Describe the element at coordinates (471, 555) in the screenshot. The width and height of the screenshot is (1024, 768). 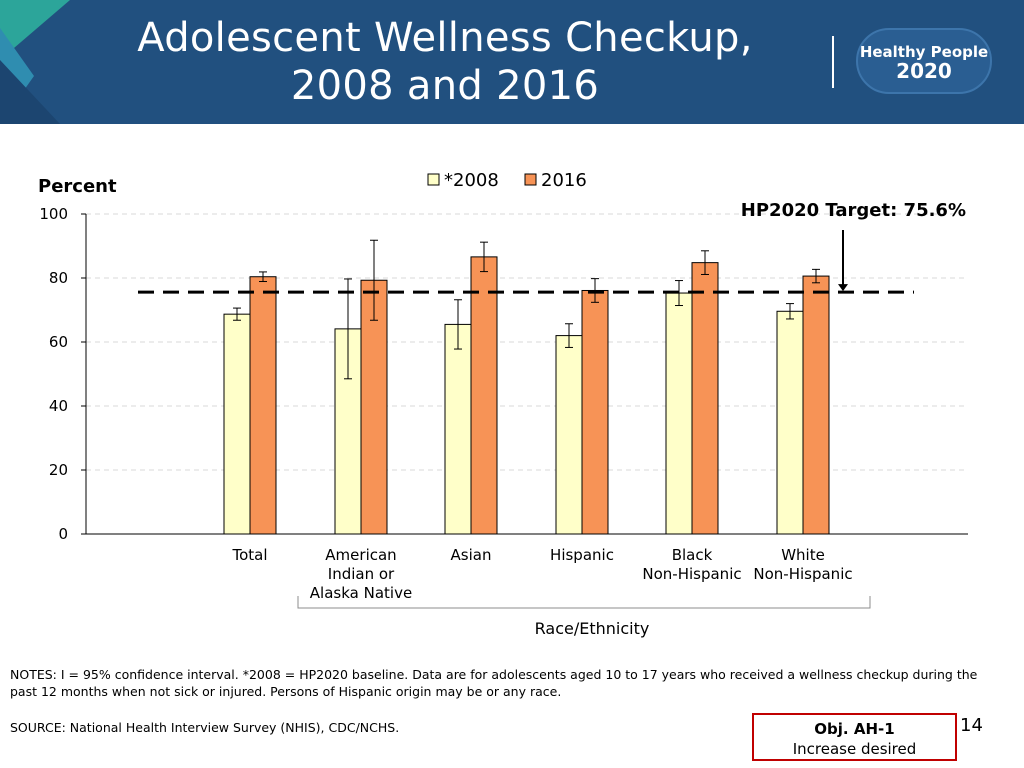
I see `x-category-label: Asian` at that location.